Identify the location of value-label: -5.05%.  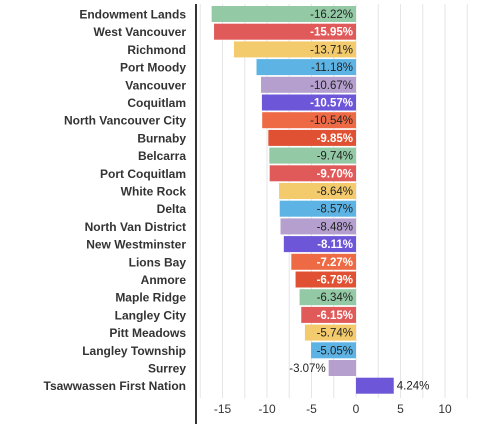
(335, 351).